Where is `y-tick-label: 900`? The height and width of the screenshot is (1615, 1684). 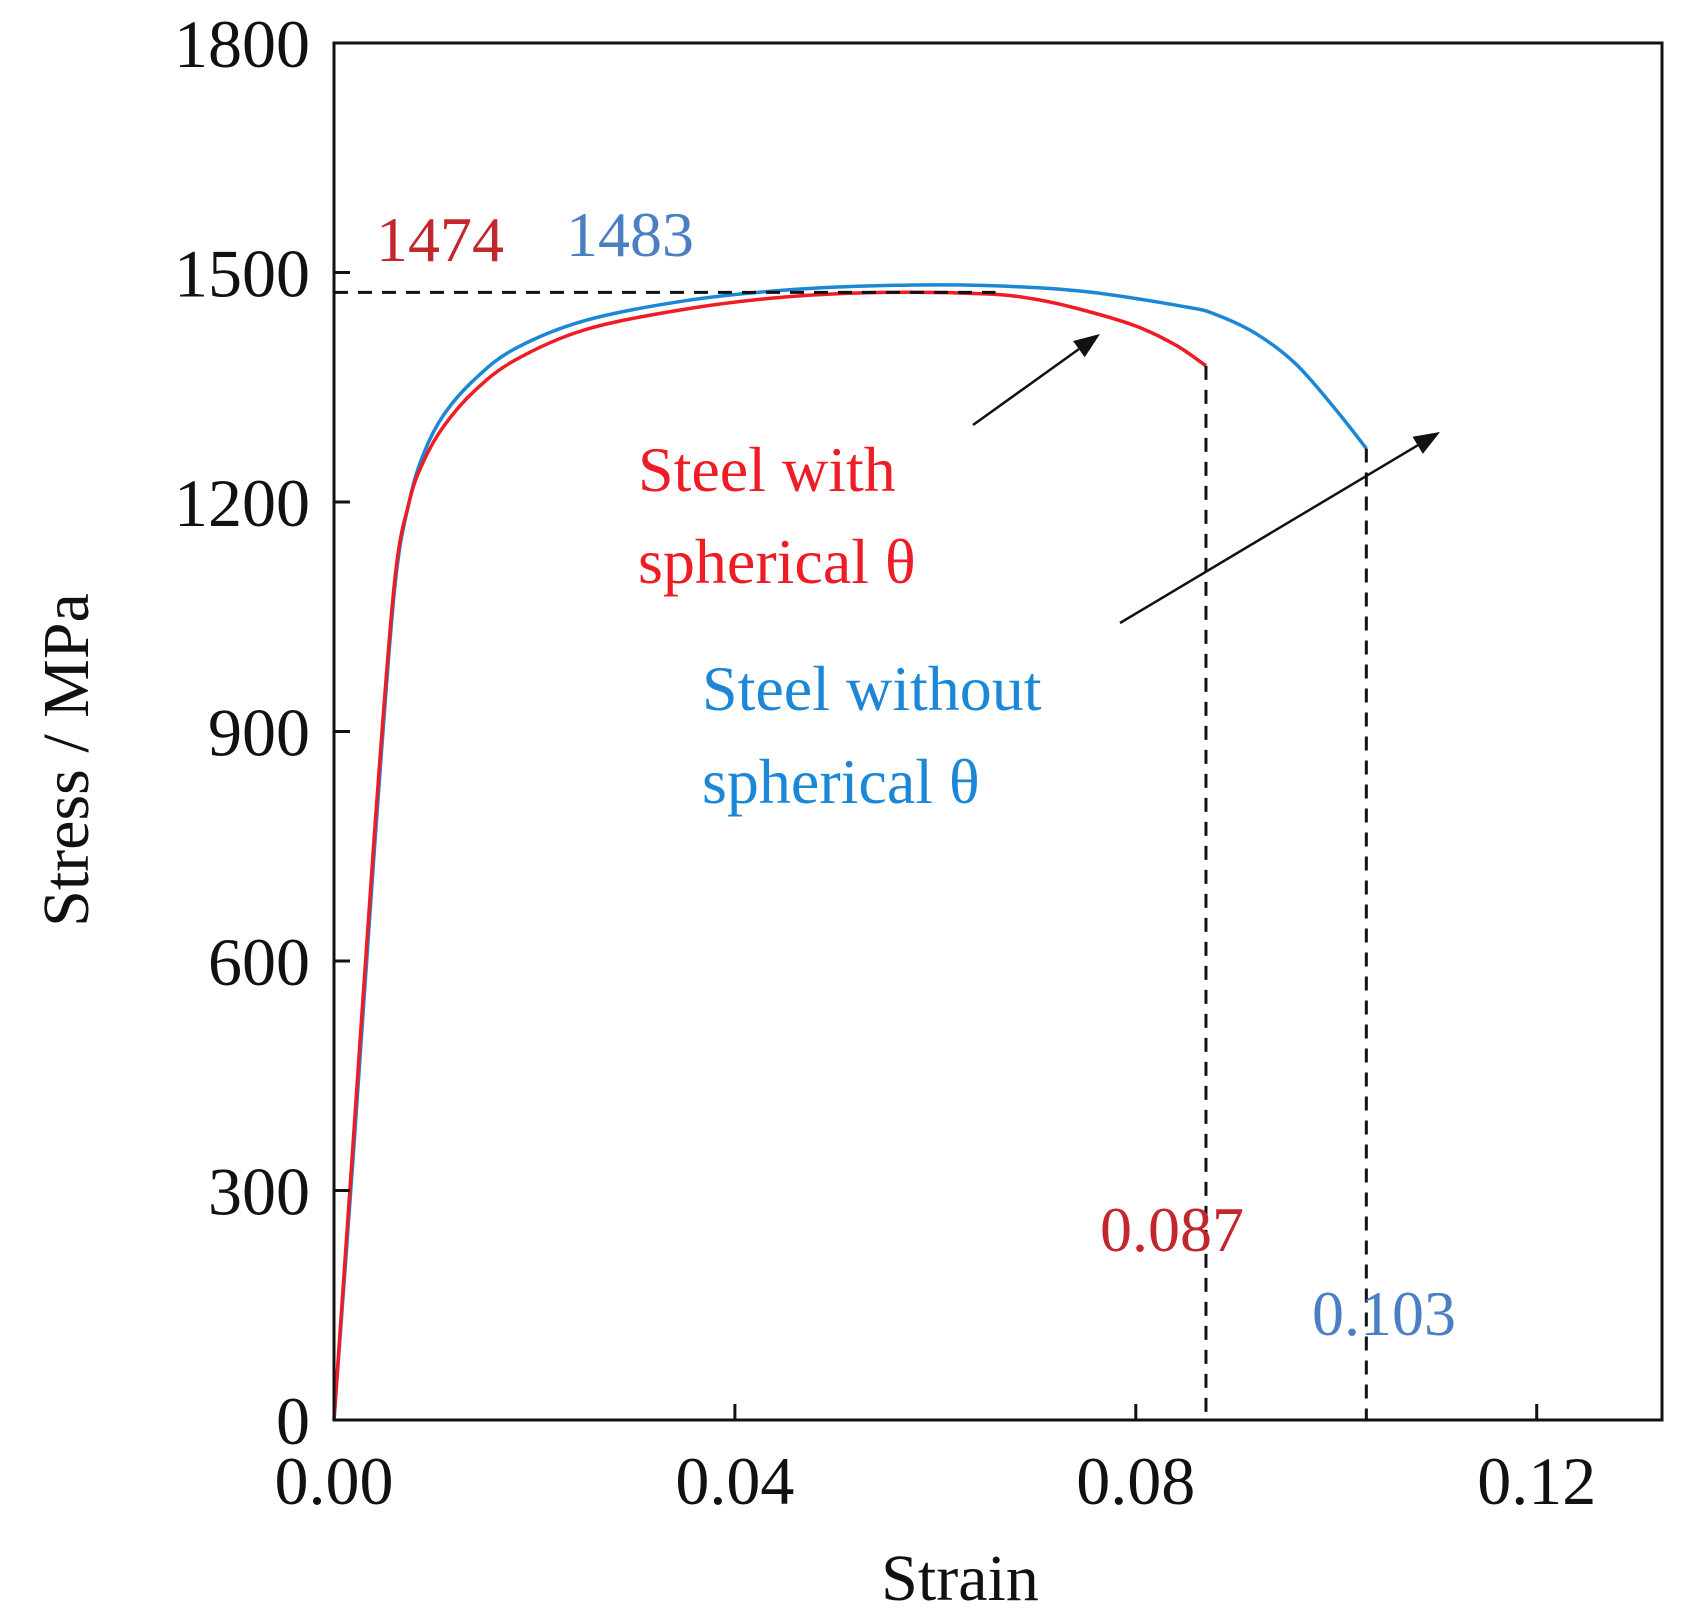
y-tick-label: 900 is located at coordinates (259, 733).